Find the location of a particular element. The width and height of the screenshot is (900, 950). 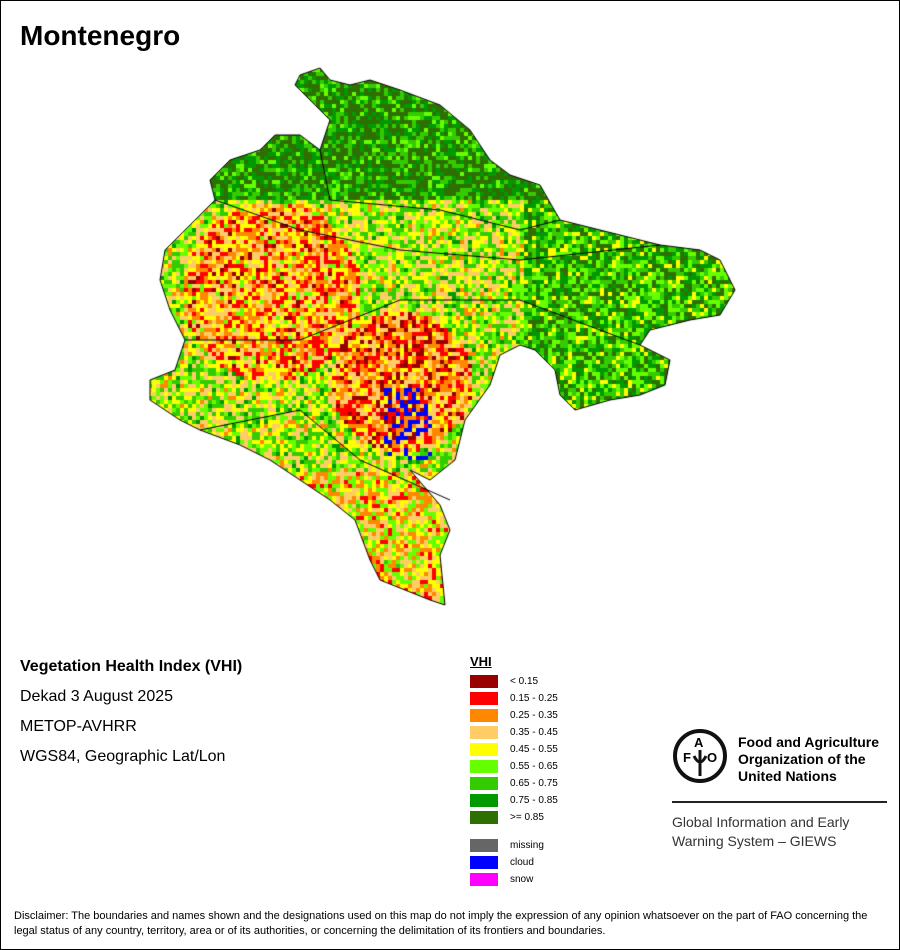

giews-line: Global Information and Early is located at coordinates (761, 822).